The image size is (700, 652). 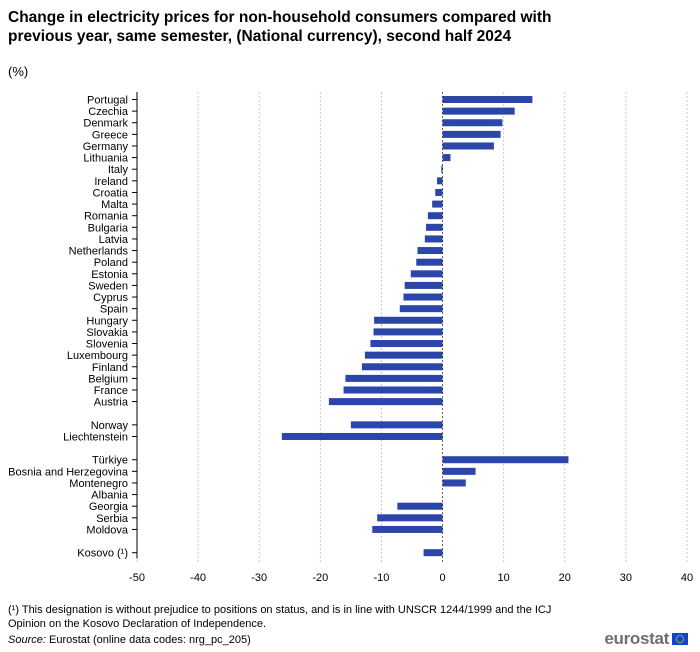 I want to click on x-tick-label: -30, so click(x=259, y=578).